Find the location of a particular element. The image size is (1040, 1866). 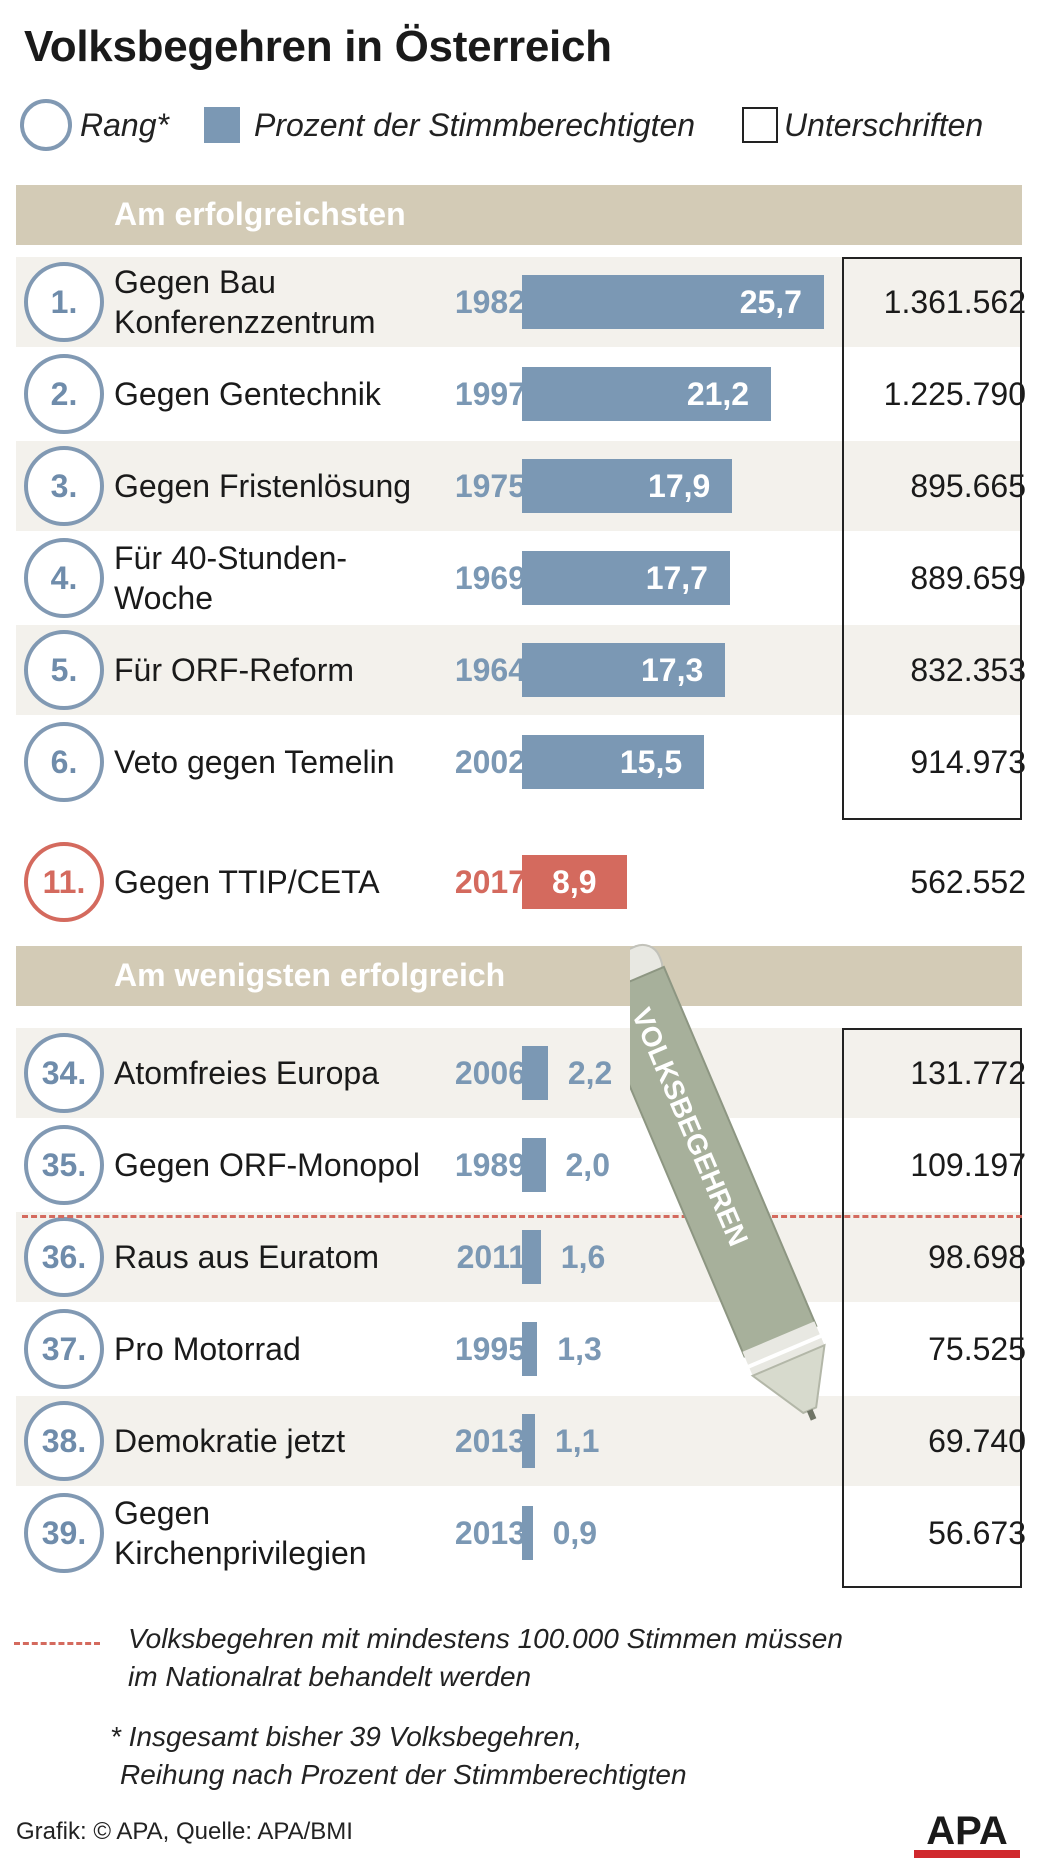

rank-badge: 37. is located at coordinates (64, 1349).